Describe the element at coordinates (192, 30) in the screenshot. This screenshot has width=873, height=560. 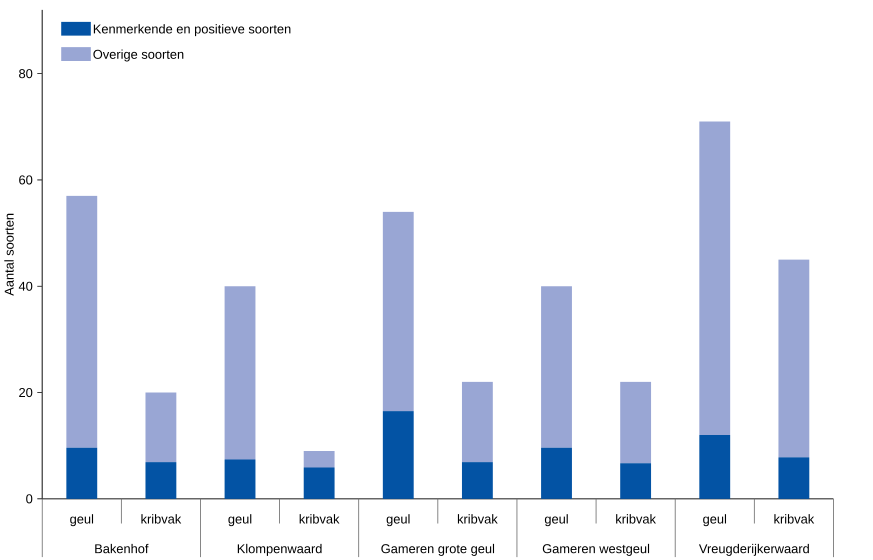
I see `legend-label: Kenmerkende en positieve soorten` at that location.